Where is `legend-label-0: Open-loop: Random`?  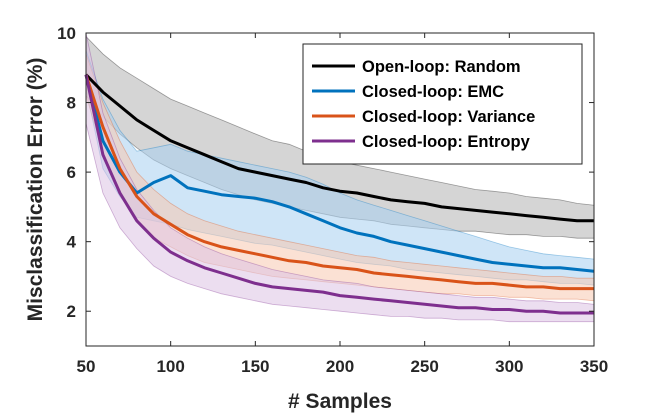
legend-label-0: Open-loop: Random is located at coordinates (441, 67).